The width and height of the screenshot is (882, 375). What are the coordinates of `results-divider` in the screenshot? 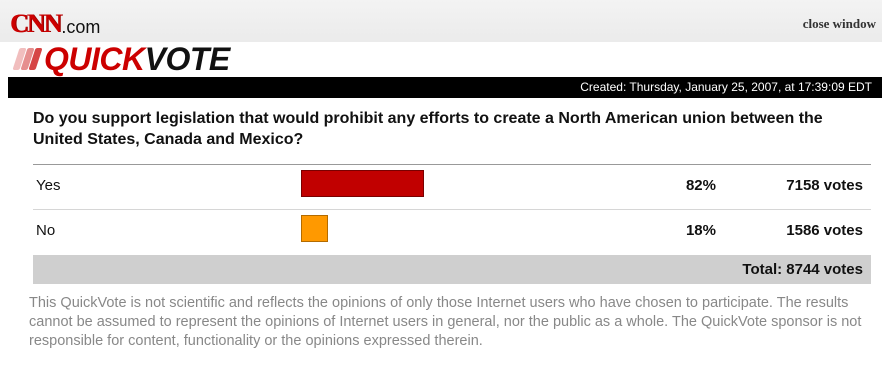 It's located at (452, 164).